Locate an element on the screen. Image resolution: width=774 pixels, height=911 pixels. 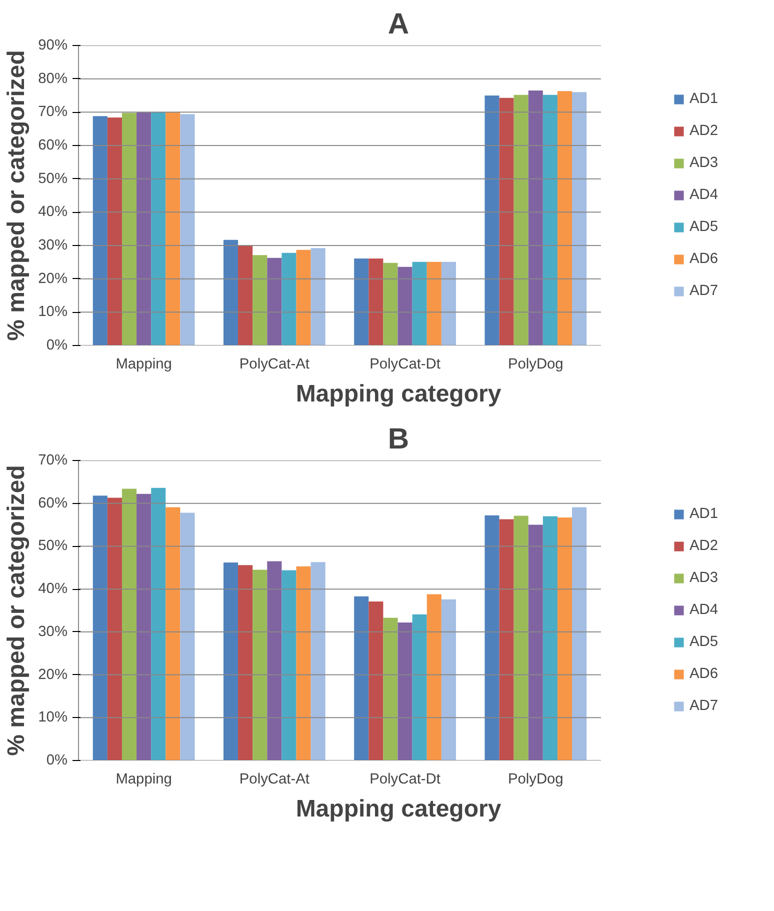
y-tick-label: 90% is located at coordinates (53, 46).